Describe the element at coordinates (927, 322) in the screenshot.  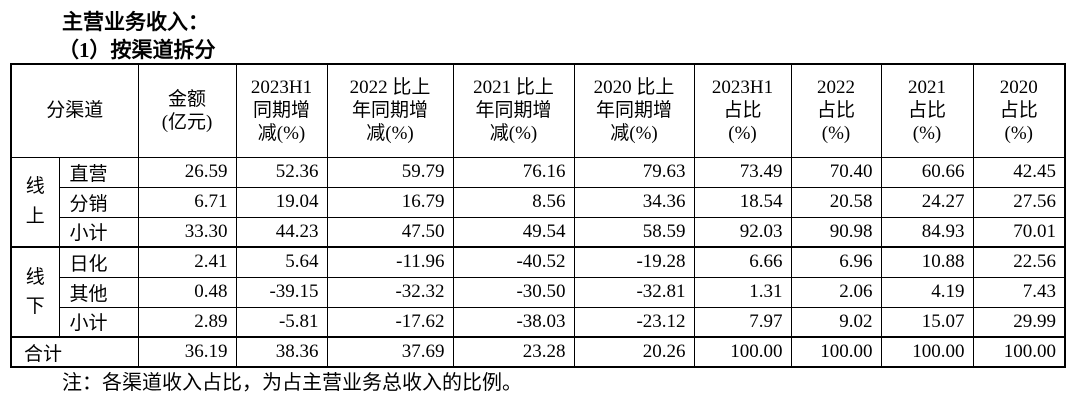
I see `cell-2021-share: 15.07` at that location.